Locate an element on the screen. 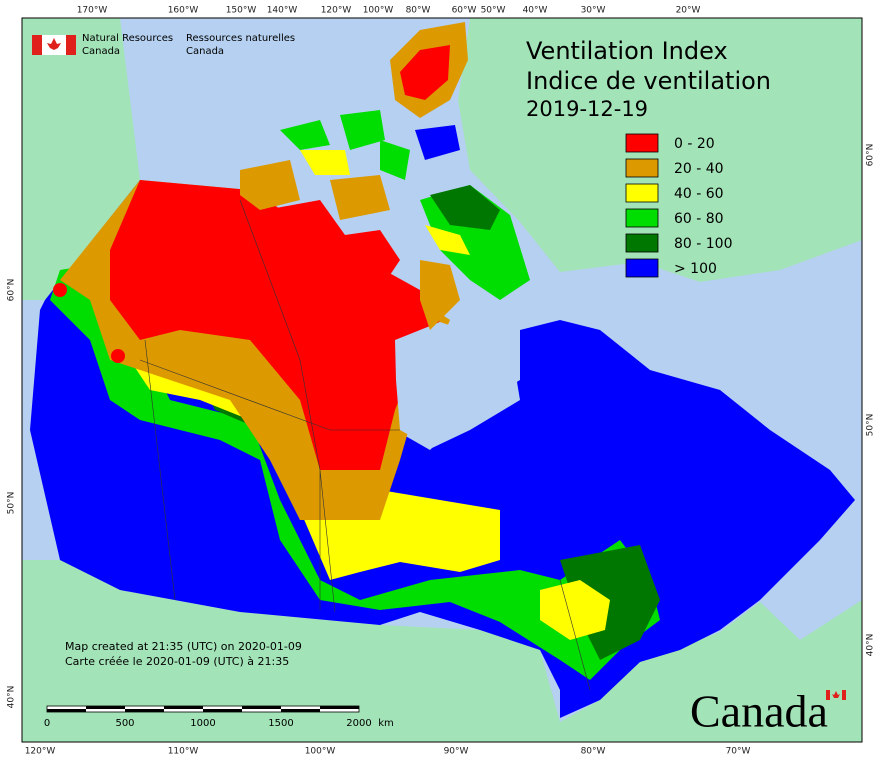 This screenshot has height=760, width=880. agency-logo is located at coordinates (54, 45).